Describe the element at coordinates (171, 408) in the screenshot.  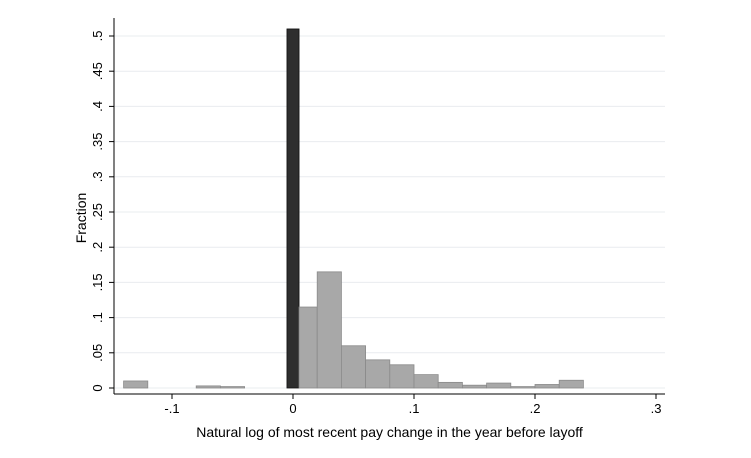
I see `x-tick-label-0: -.1` at that location.